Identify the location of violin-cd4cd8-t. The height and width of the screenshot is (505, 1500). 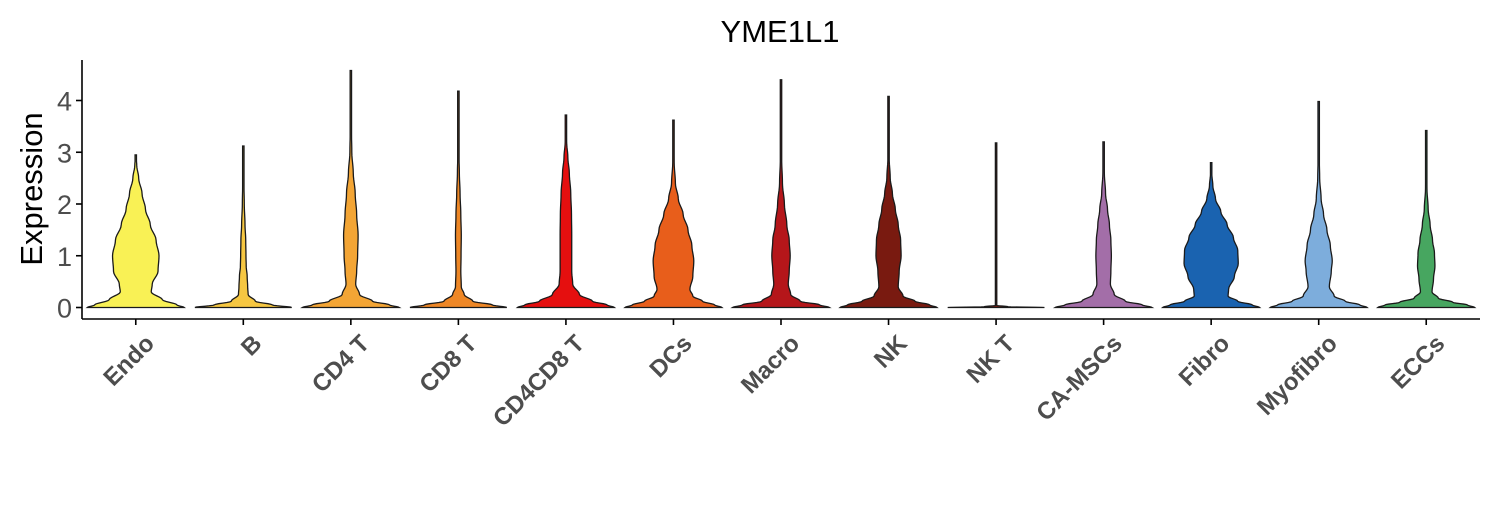
(566, 211).